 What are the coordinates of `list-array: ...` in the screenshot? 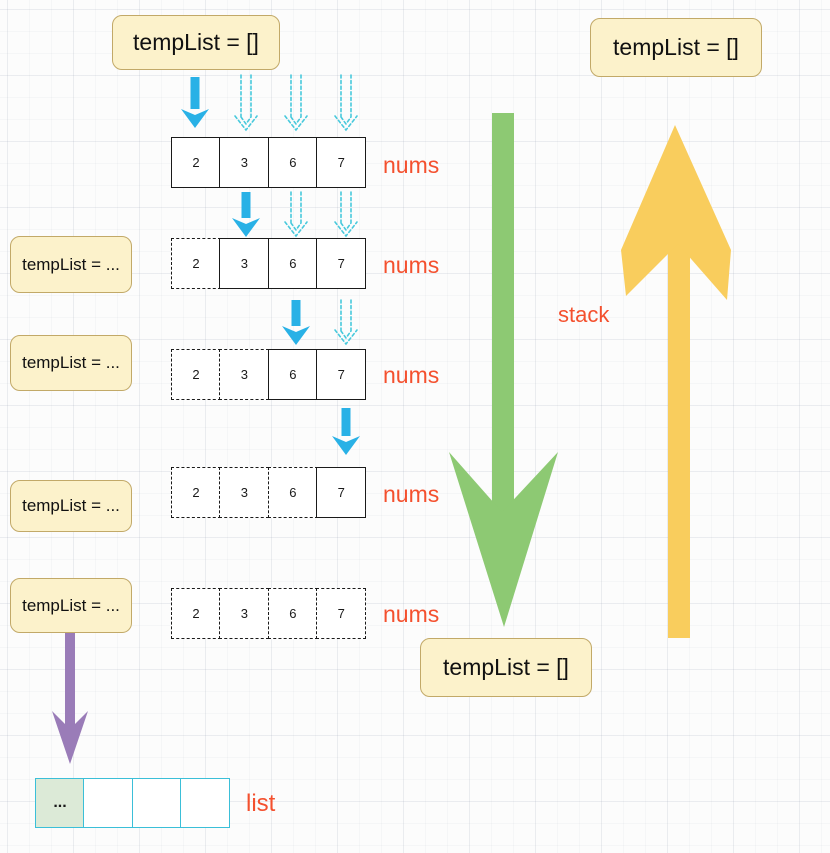 It's located at (133, 803).